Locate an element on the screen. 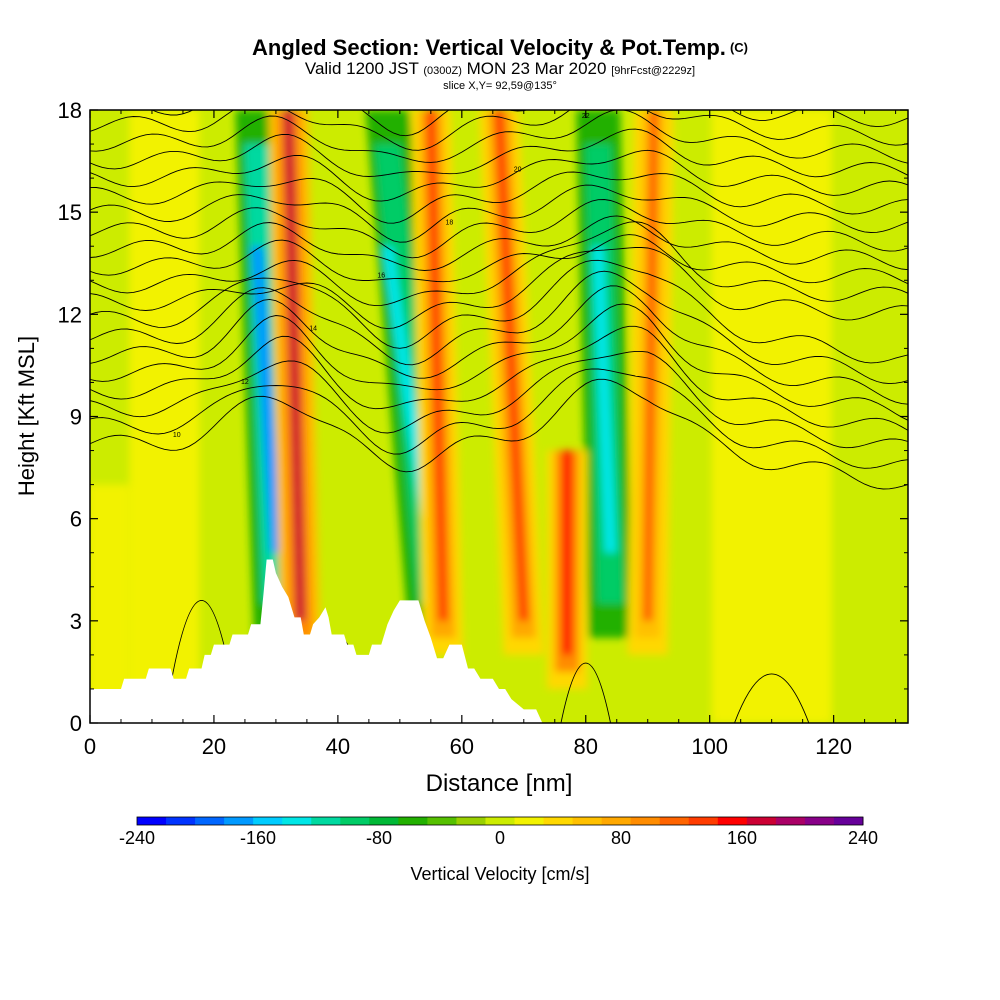 The image size is (1000, 1000). x-tick-label: 20 is located at coordinates (214, 746).